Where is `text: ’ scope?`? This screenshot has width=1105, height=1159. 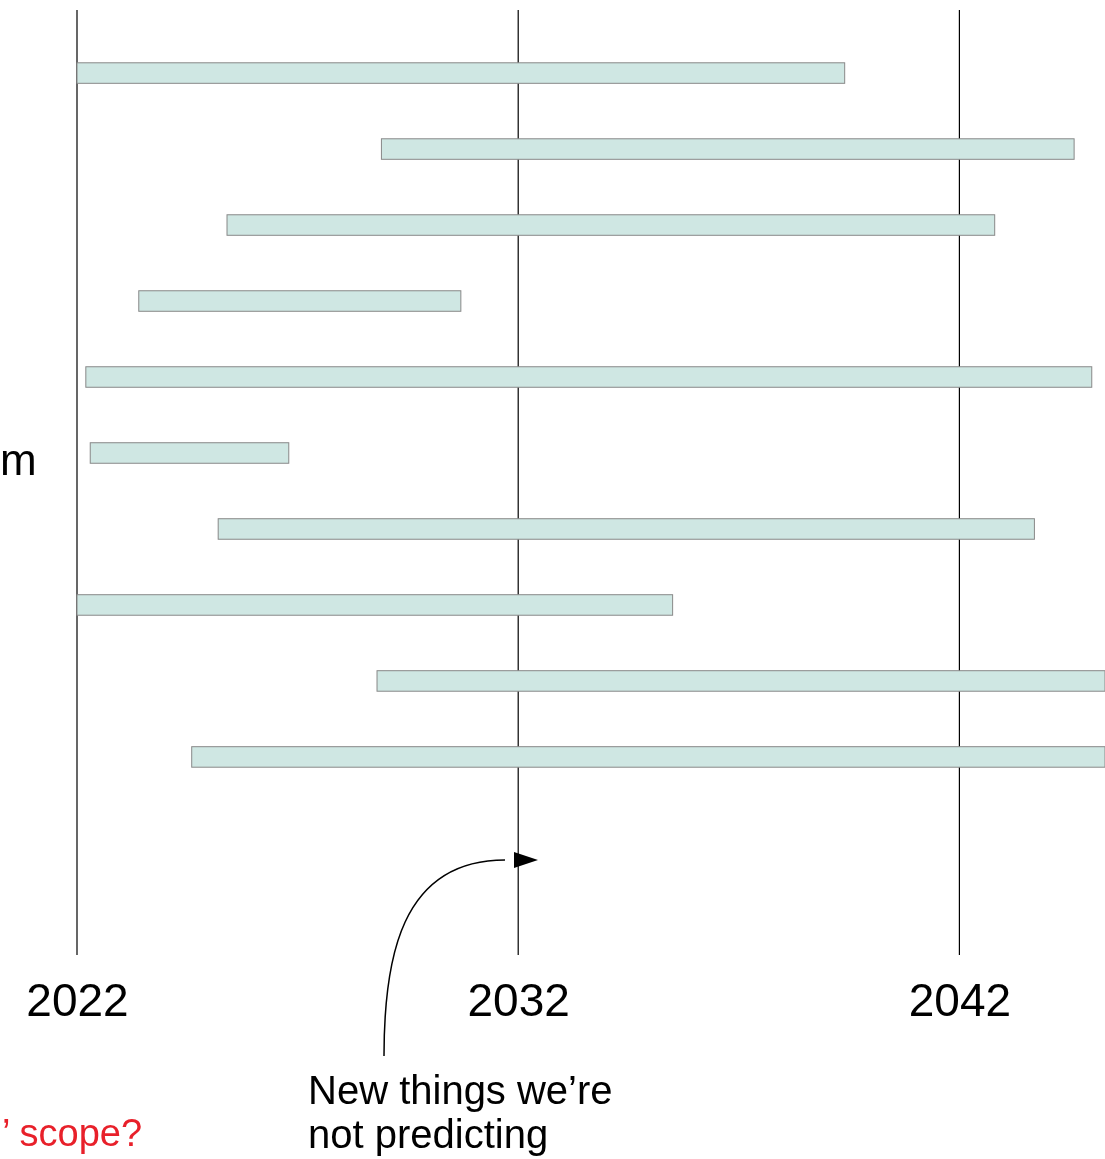
text: ’ scope? is located at coordinates (72, 1133).